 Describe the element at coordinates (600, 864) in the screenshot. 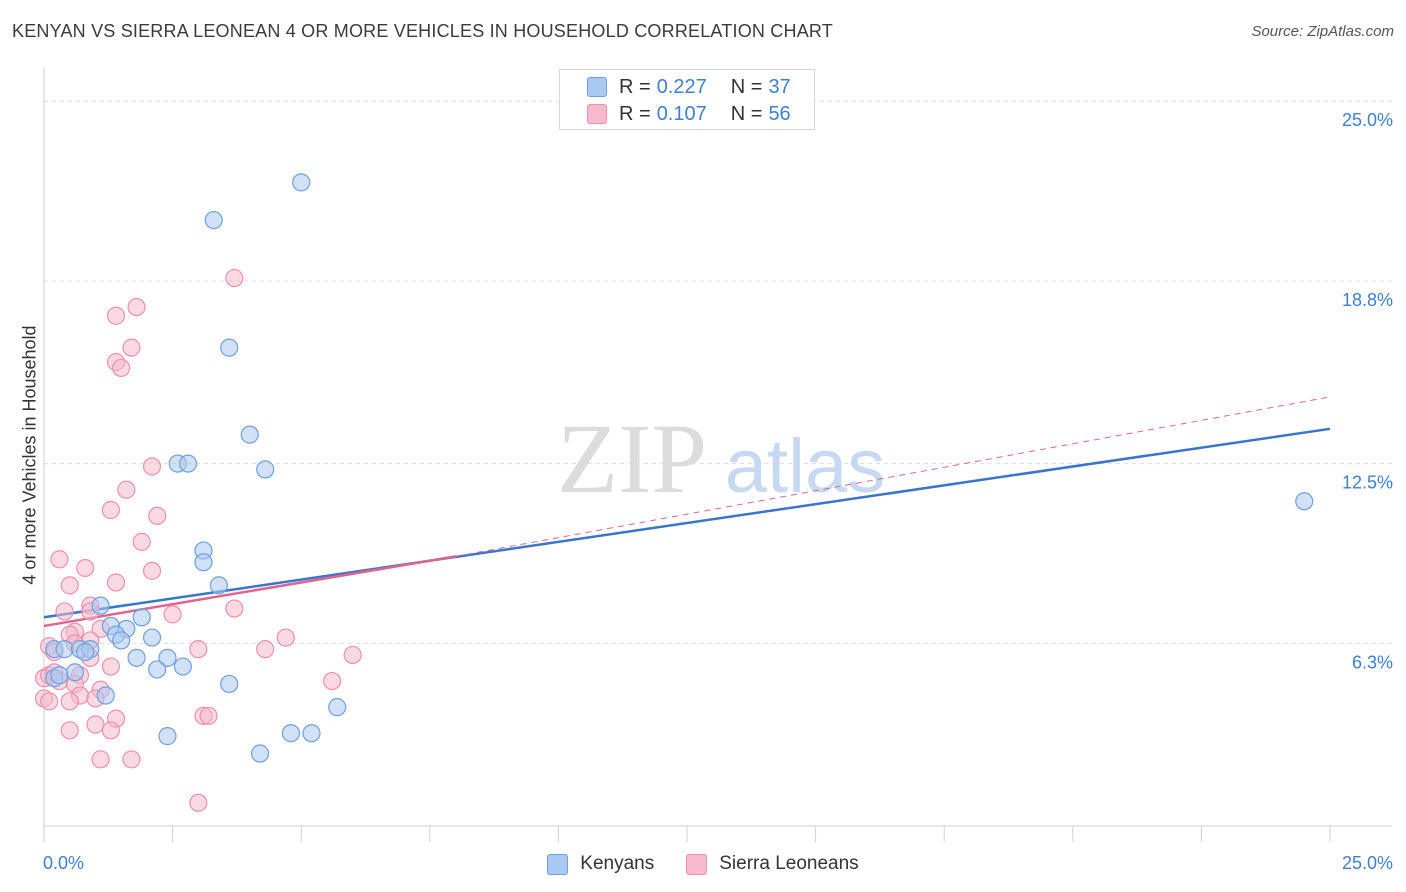

I see `legend-item-kenyans: Kenyans` at that location.